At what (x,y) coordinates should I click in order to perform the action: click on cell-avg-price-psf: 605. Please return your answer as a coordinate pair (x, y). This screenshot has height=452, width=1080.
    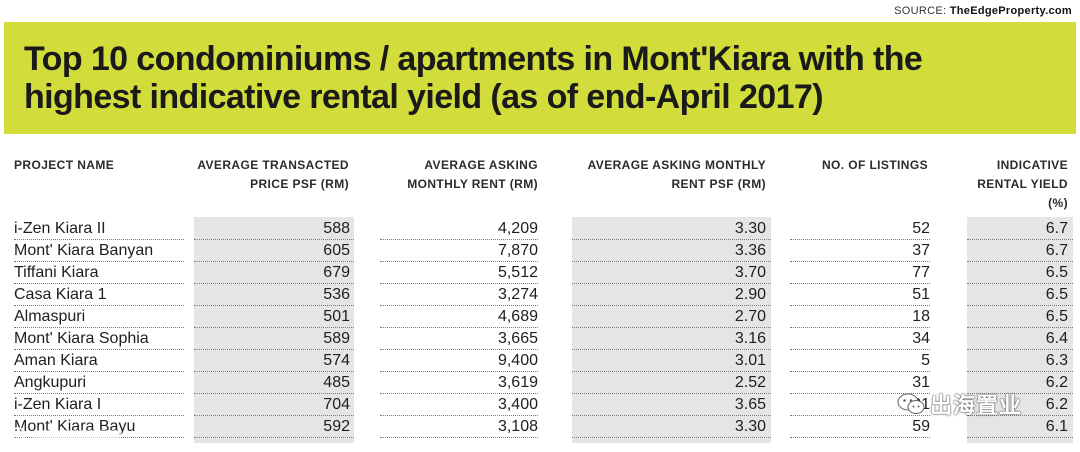
    Looking at the image, I should click on (274, 251).